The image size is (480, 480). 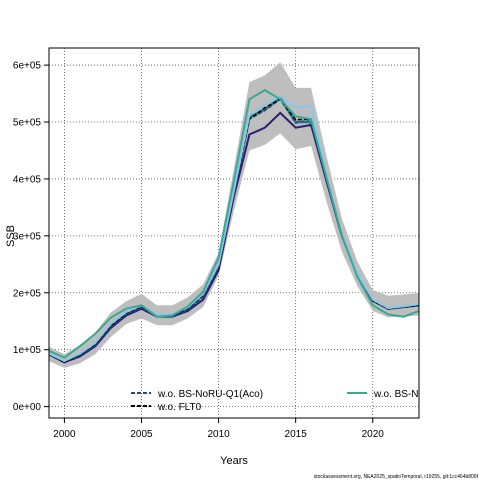 I want to click on y-tick-label: 1e+05, so click(x=27, y=350).